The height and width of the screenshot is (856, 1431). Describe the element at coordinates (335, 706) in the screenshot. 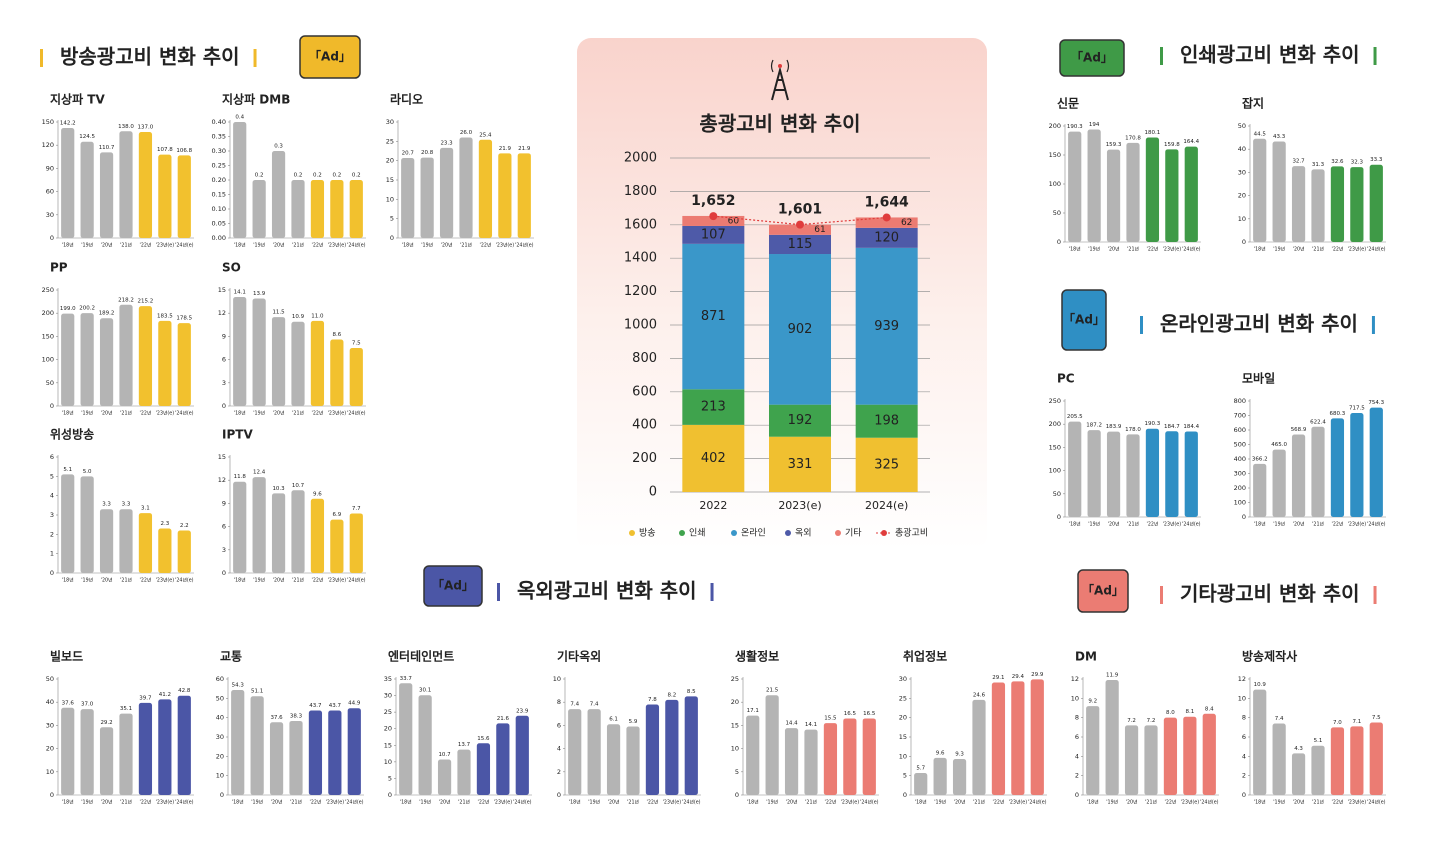

I see `value-label: 43.7` at that location.